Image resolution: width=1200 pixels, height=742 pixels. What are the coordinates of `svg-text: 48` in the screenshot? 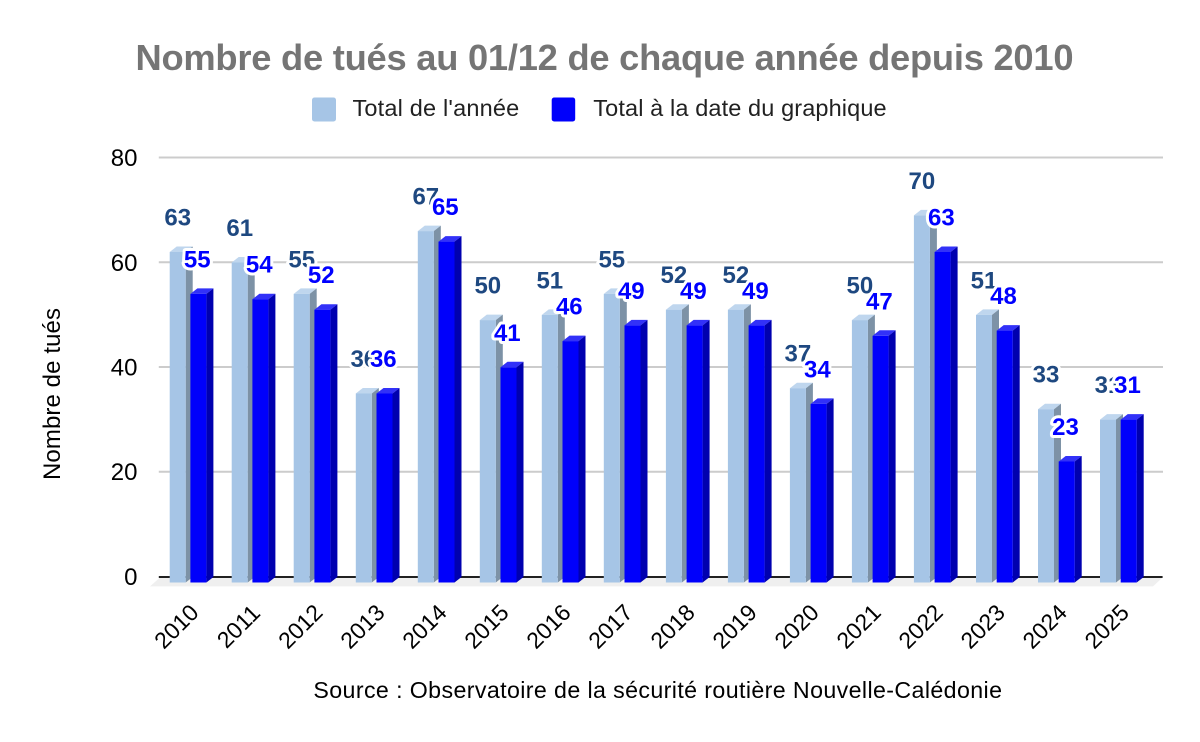 It's located at (1003, 296).